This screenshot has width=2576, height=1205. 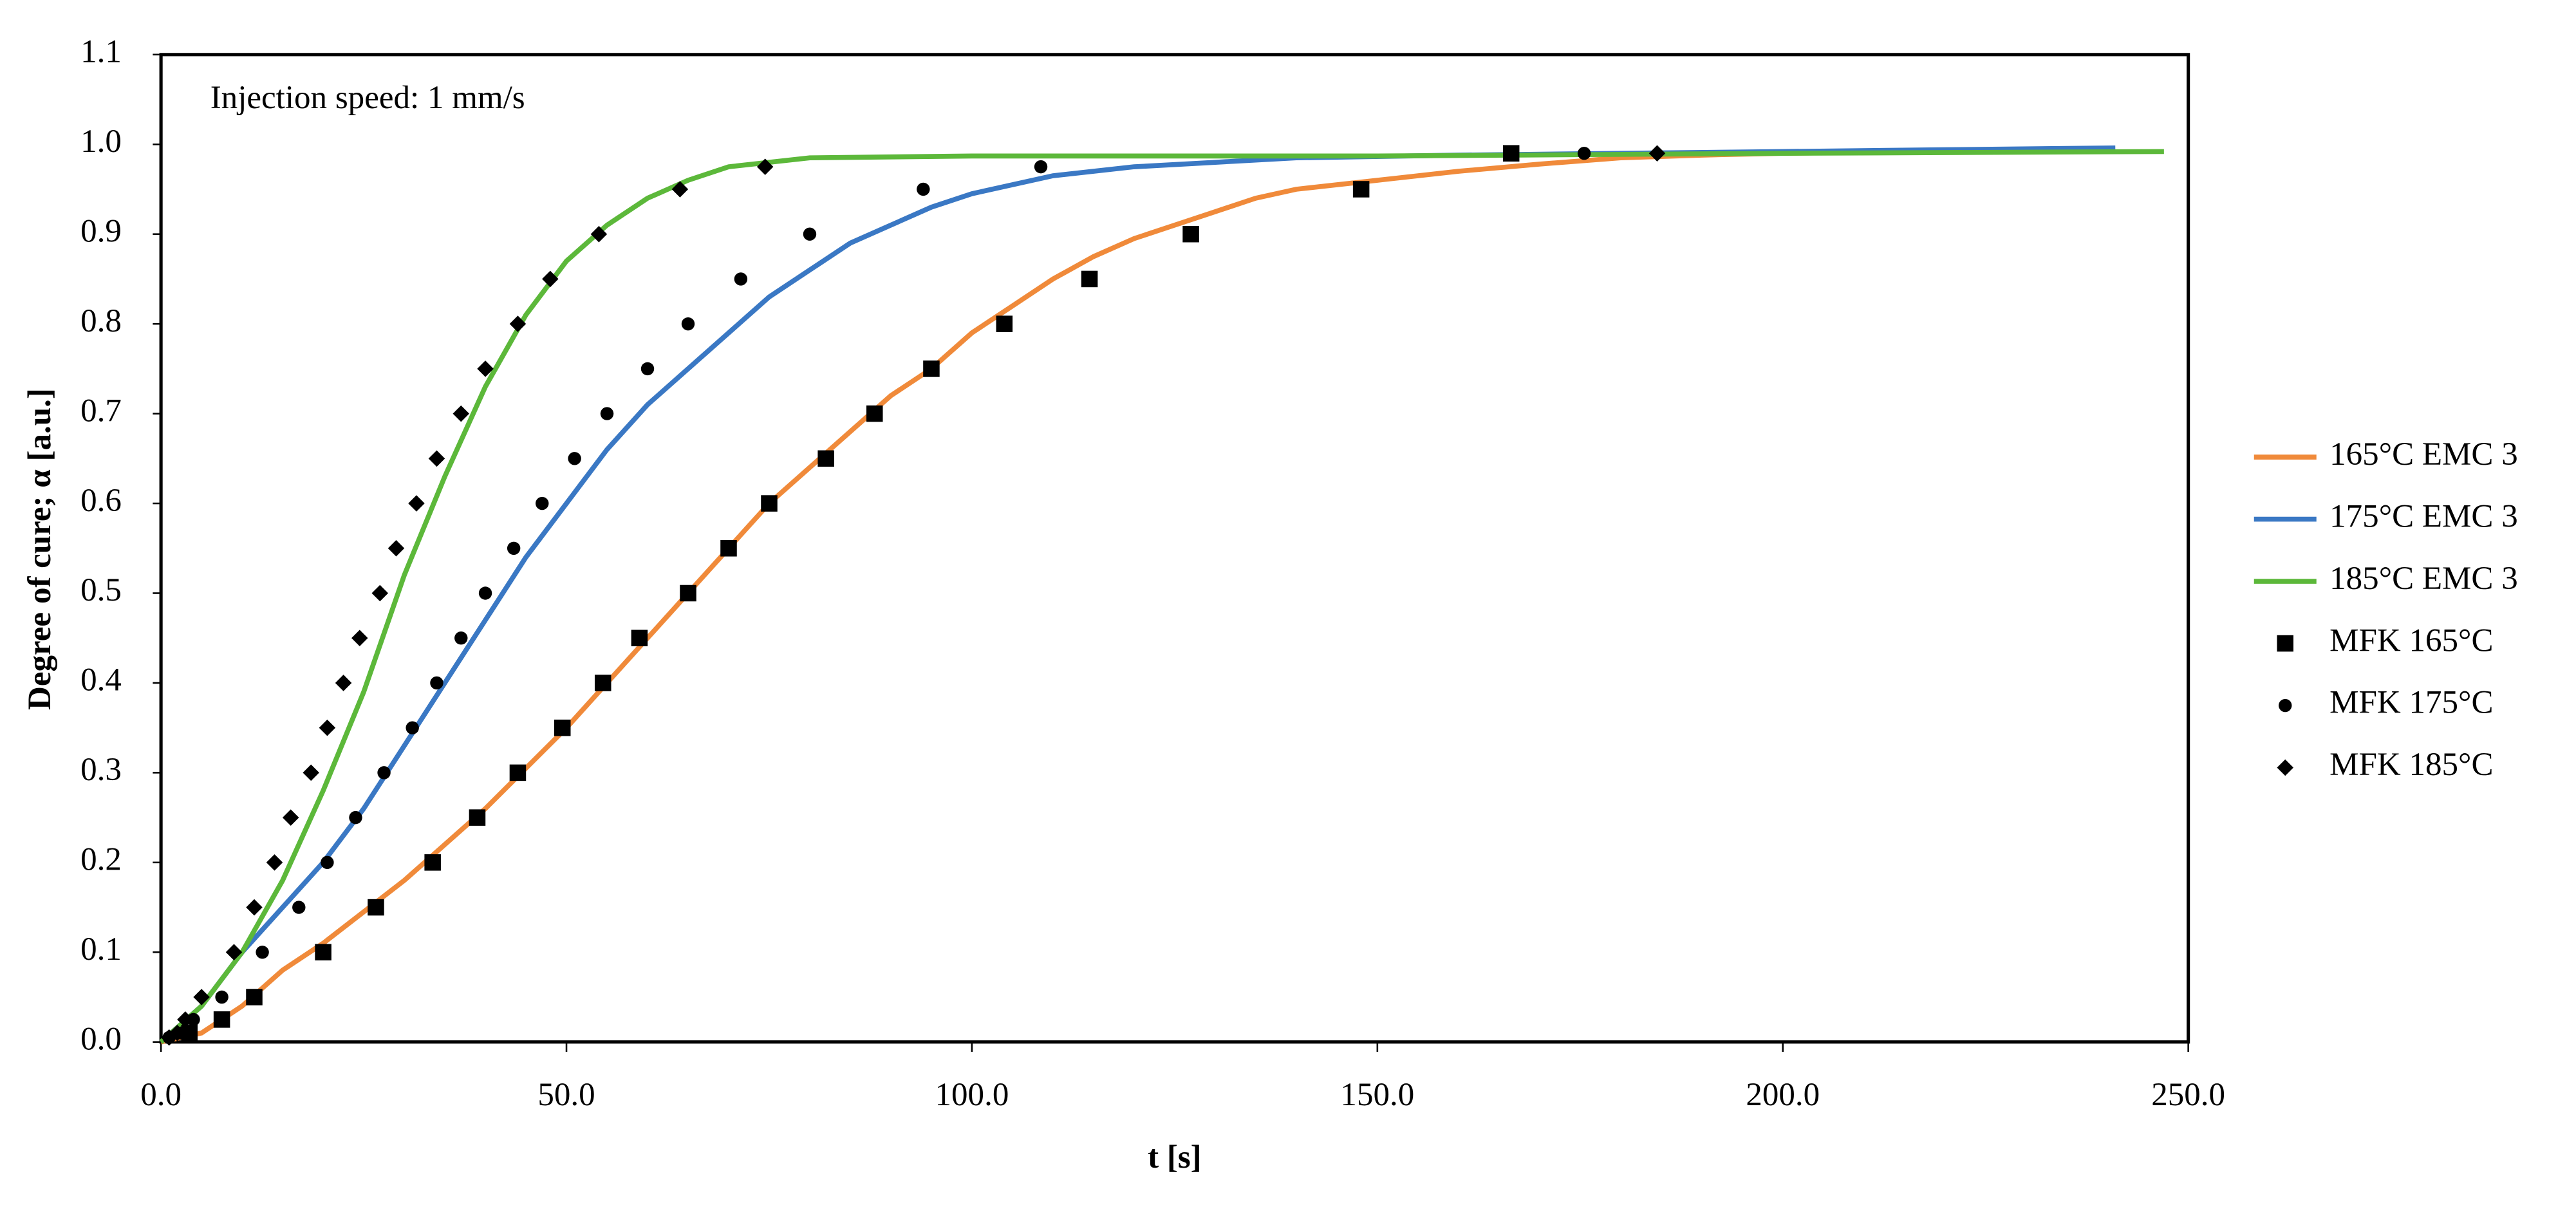 I want to click on y-tick-label: 1.0, so click(x=101, y=142).